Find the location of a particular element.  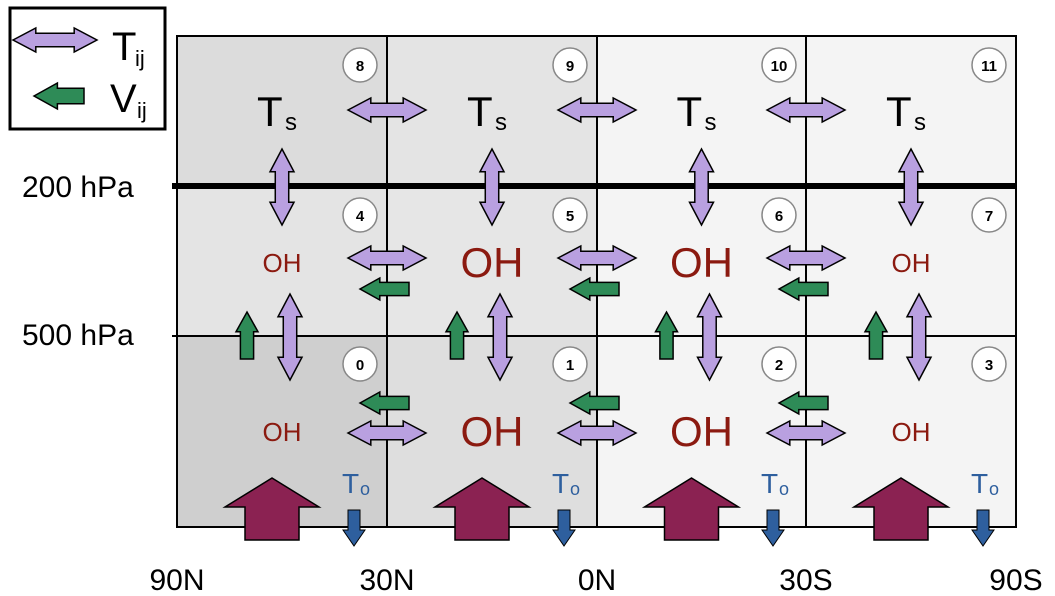

box-id-10: 10 is located at coordinates (779, 66).